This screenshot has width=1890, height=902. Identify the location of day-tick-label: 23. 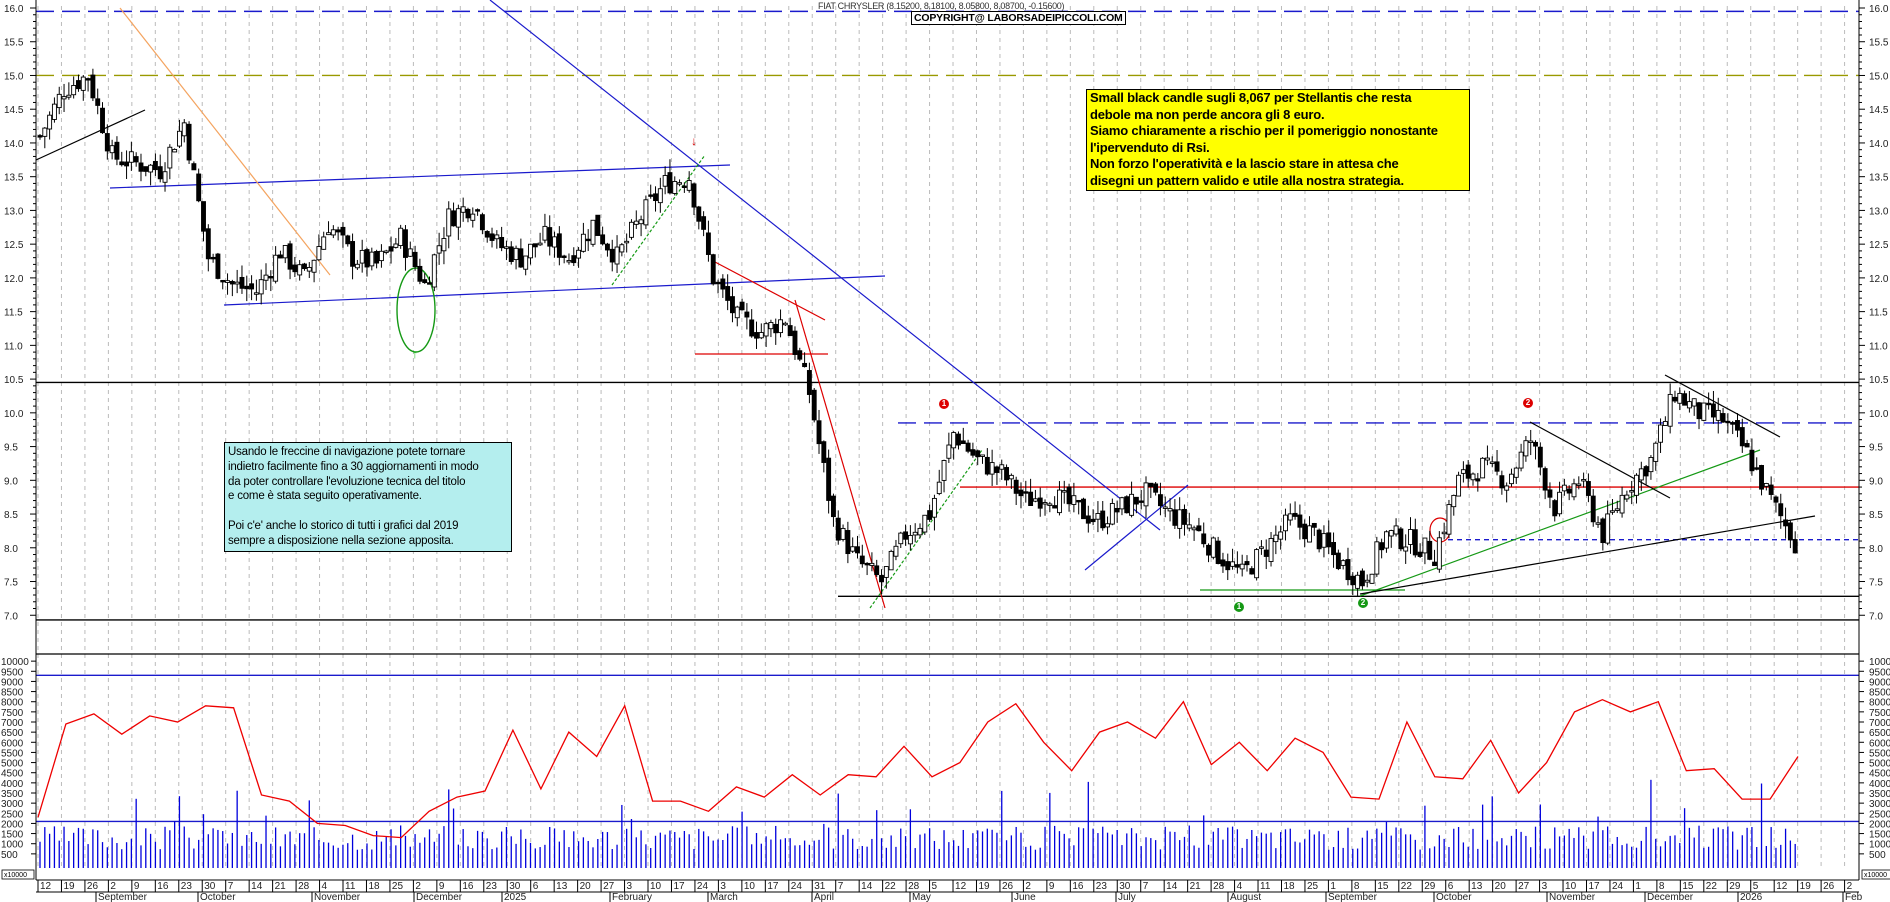
(492, 886).